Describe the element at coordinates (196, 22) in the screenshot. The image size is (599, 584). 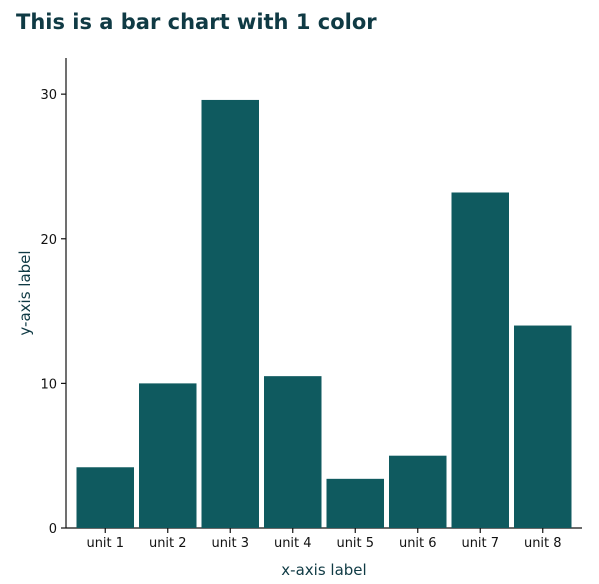
I see `chart-title: This is a bar chart with 1 color` at that location.